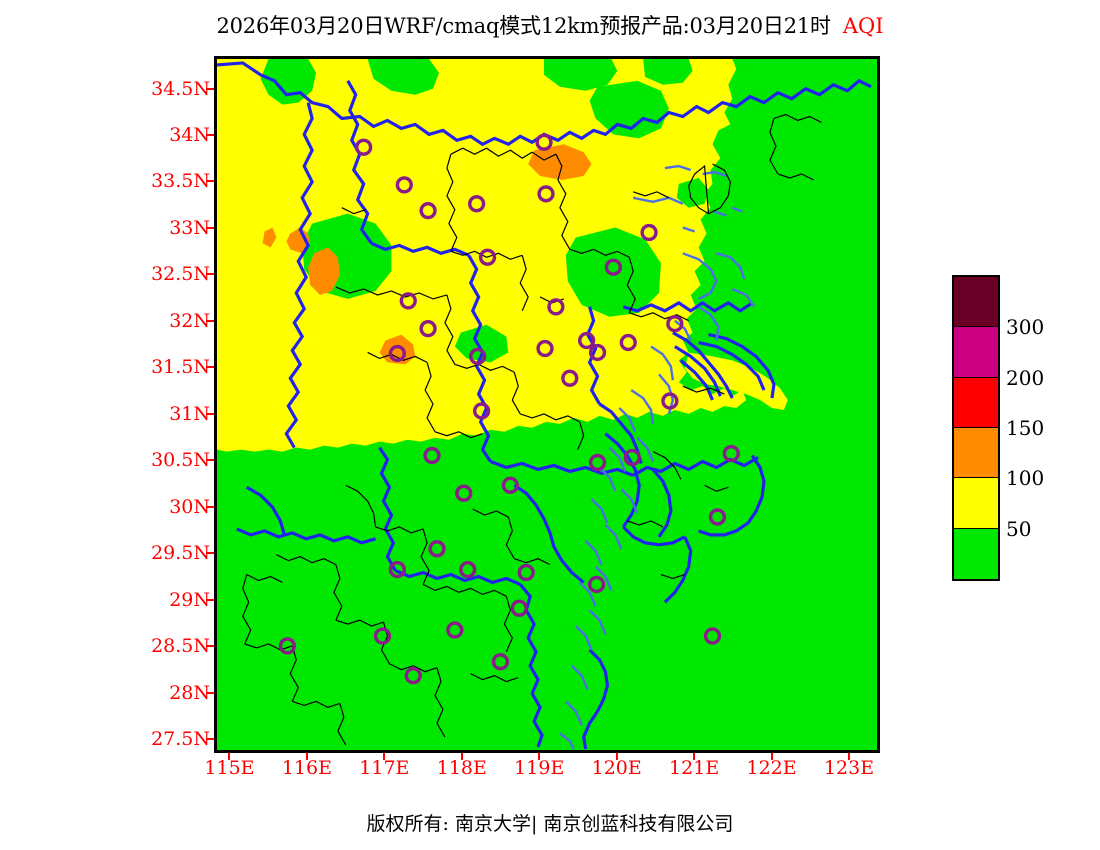 The height and width of the screenshot is (850, 1100). I want to click on colorbar-tick-label: 200, so click(1025, 377).